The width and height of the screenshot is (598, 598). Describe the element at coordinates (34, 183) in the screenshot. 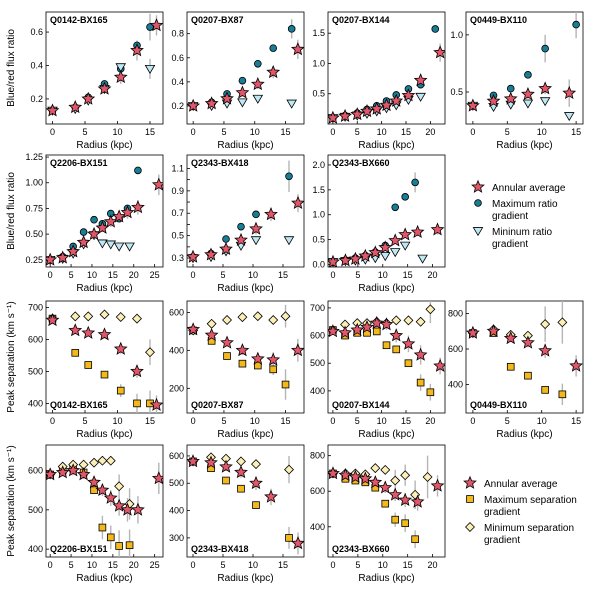

I see `y-tick-label: 1.00` at that location.